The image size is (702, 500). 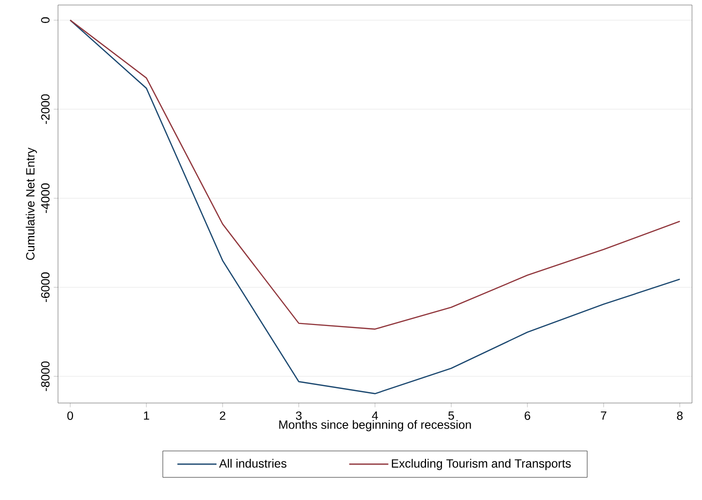 I want to click on y-axis-title: Cumulative Net Entry, so click(x=31, y=204).